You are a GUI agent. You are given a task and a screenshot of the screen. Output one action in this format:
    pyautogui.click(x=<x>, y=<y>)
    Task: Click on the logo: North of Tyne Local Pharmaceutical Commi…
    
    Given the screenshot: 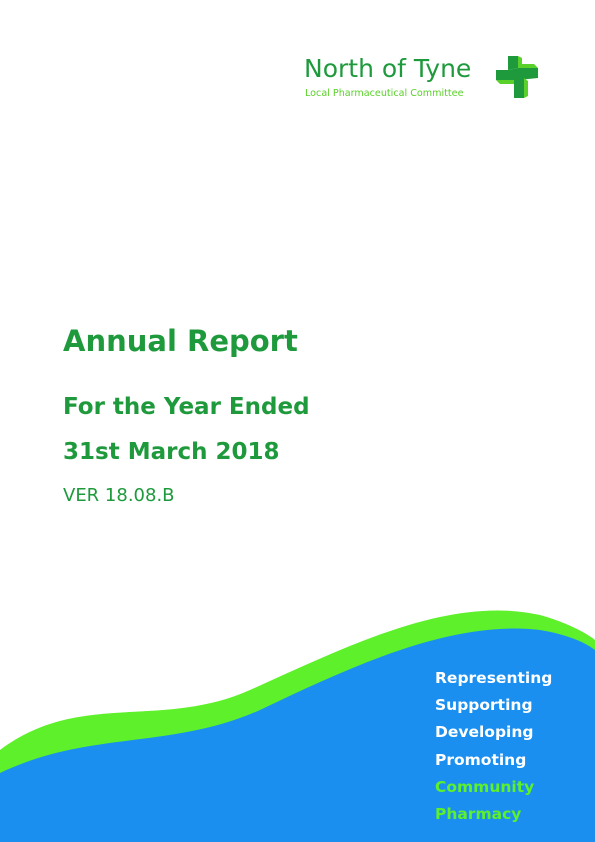 What is the action you would take?
    pyautogui.click(x=424, y=78)
    